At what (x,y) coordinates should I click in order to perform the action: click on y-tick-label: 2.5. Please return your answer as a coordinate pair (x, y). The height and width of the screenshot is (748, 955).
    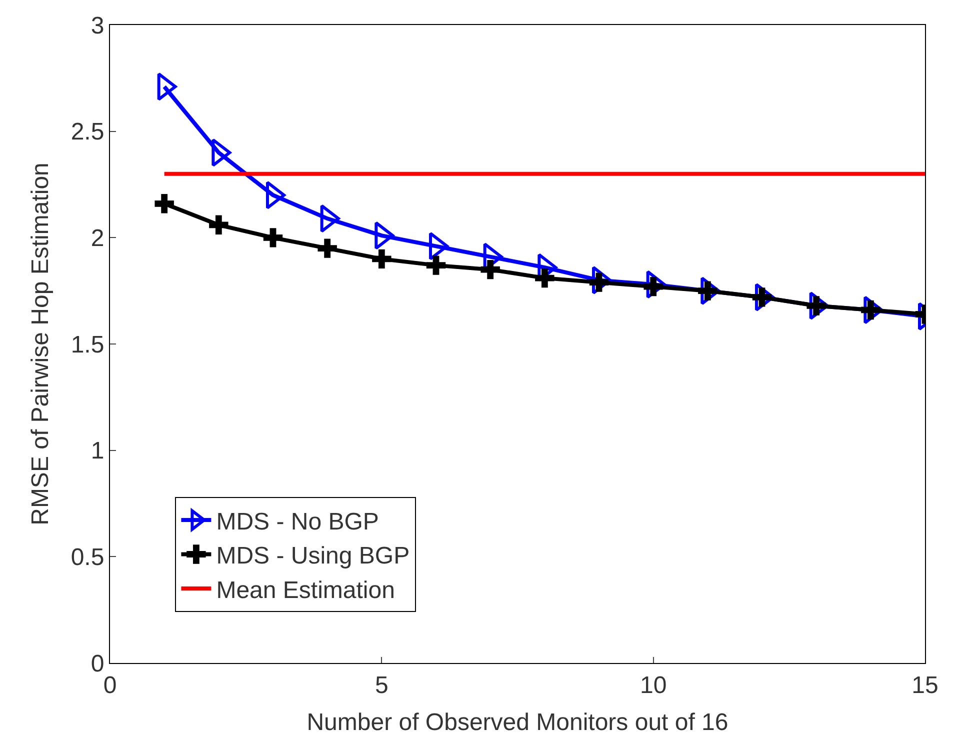
    Looking at the image, I should click on (87, 132).